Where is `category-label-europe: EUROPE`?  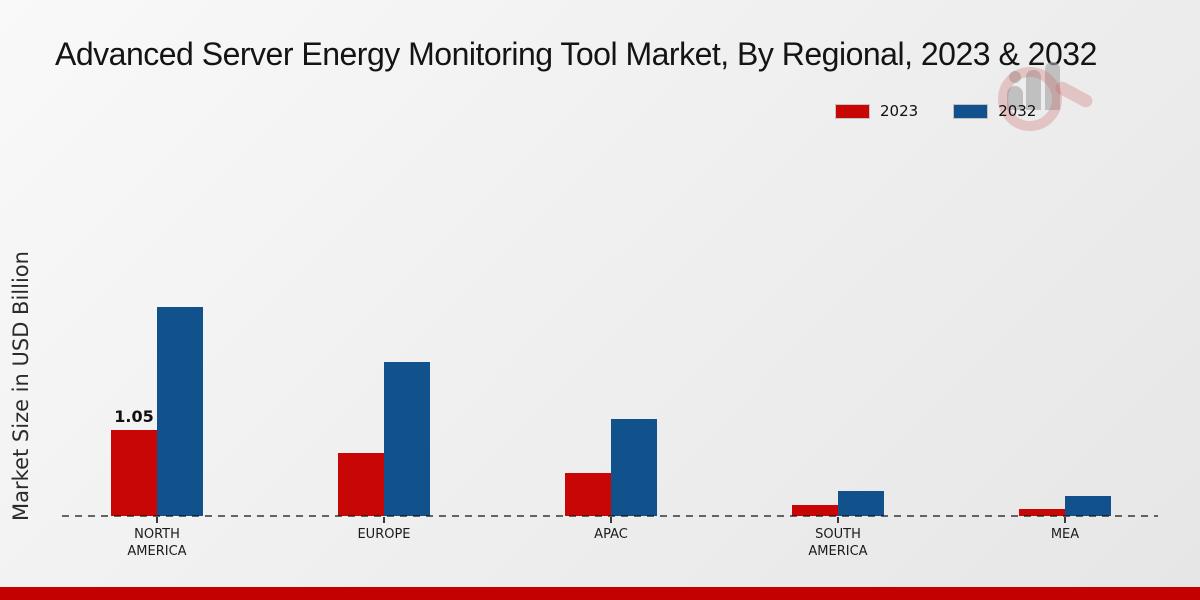 category-label-europe: EUROPE is located at coordinates (384, 534).